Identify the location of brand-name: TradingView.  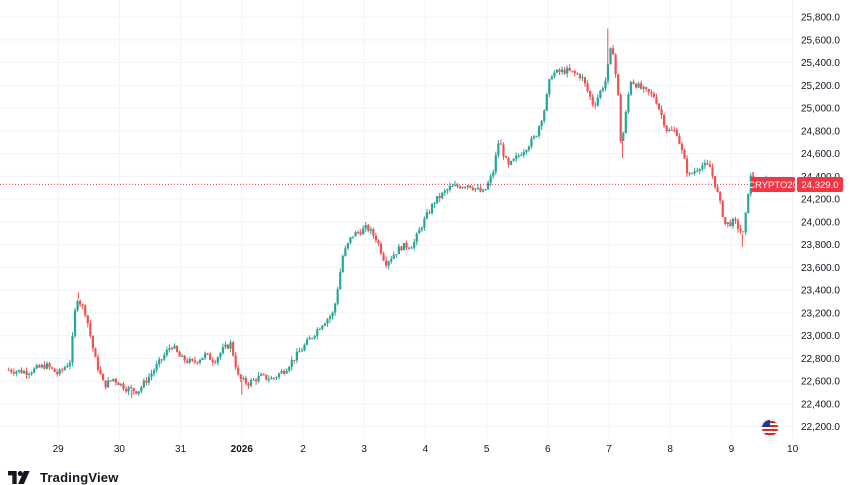
(79, 477).